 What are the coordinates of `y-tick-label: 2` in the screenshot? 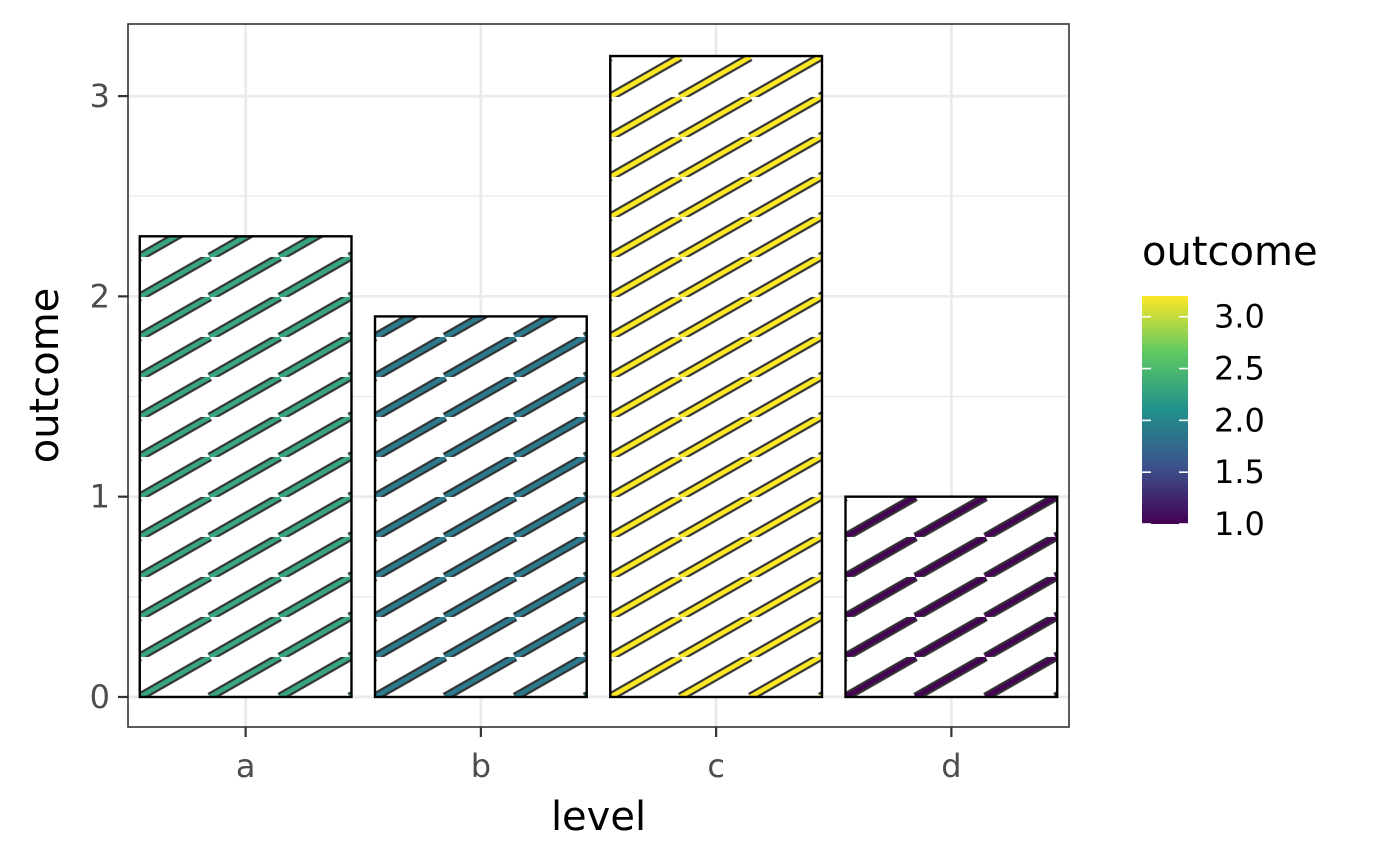 It's located at (100, 296).